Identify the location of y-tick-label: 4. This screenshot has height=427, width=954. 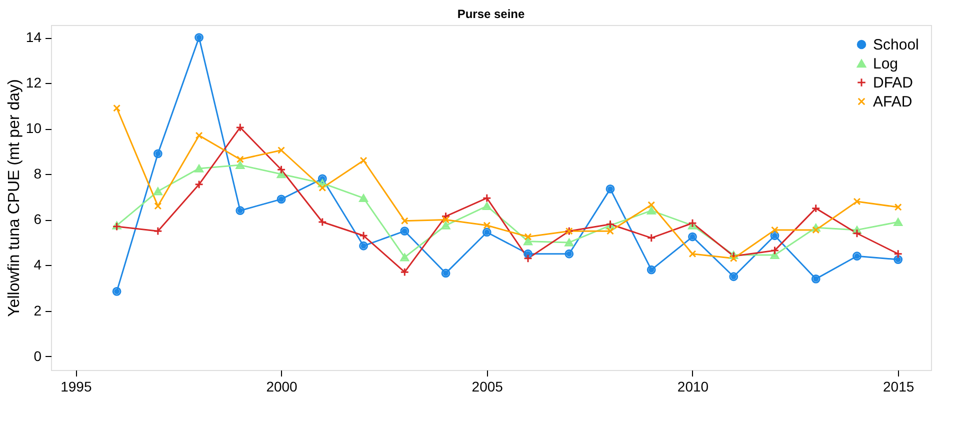
(38, 264).